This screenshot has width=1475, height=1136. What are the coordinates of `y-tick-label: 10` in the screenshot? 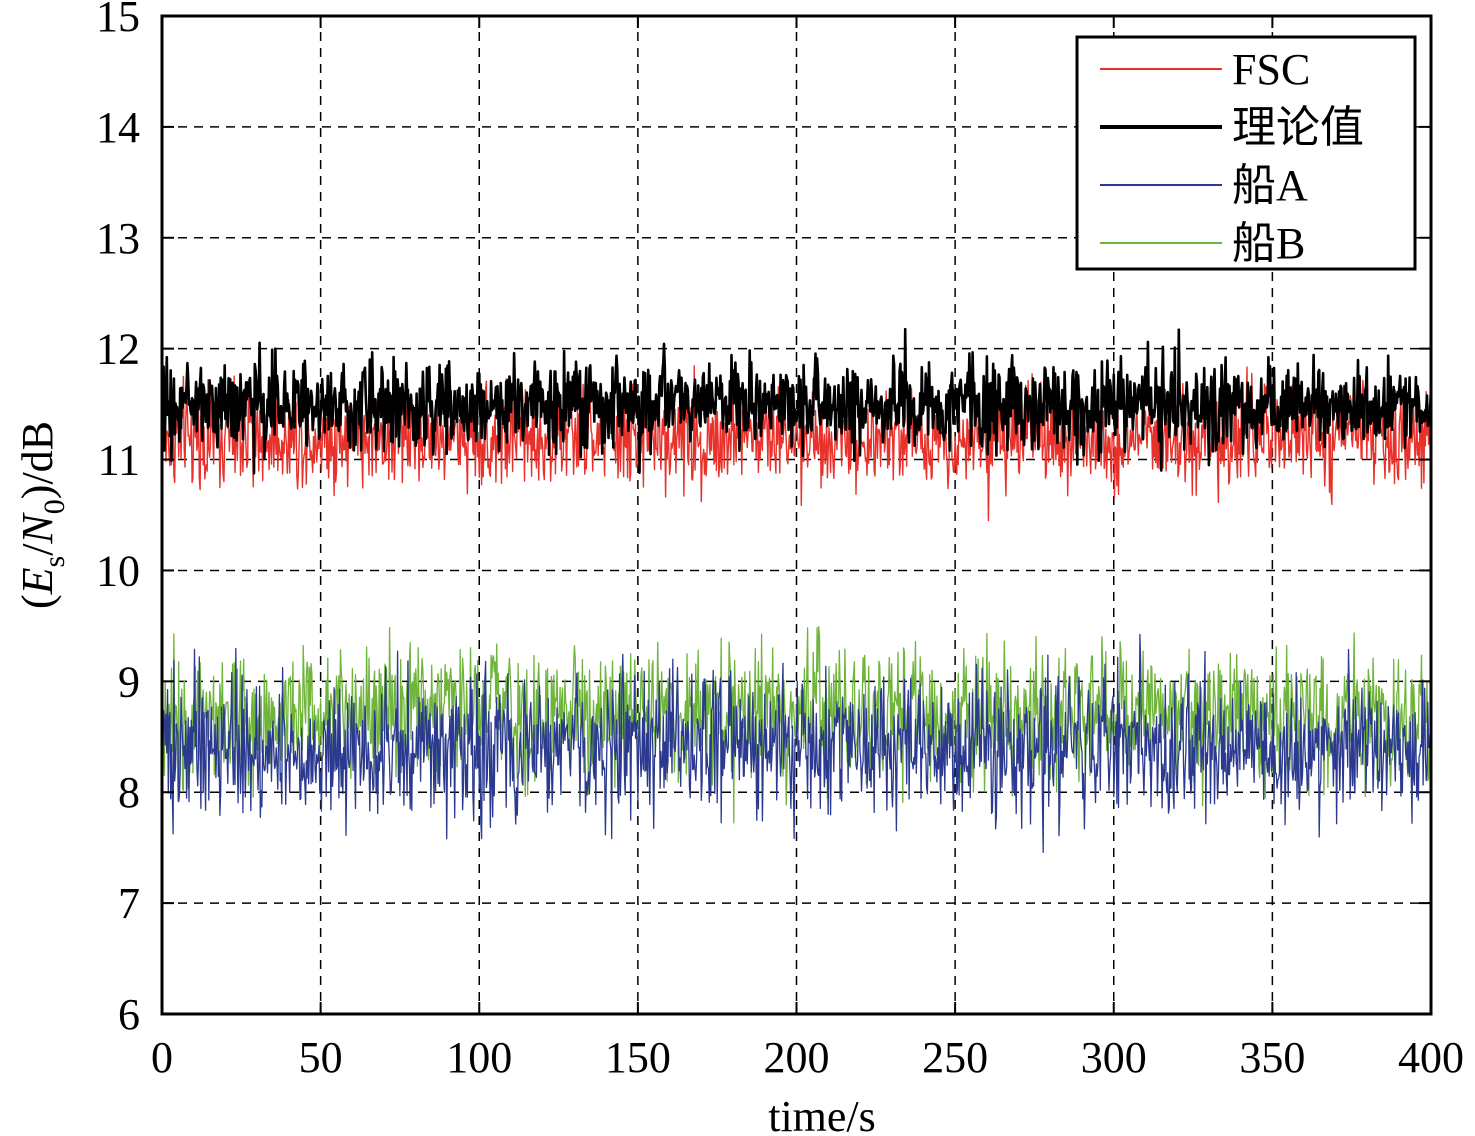 It's located at (118, 570).